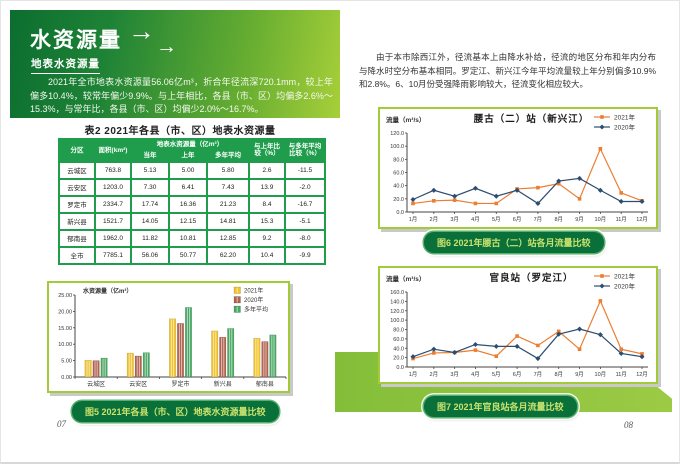 The height and width of the screenshot is (464, 680). Describe the element at coordinates (77, 150) in the screenshot. I see `col-header-region: 分区` at that location.